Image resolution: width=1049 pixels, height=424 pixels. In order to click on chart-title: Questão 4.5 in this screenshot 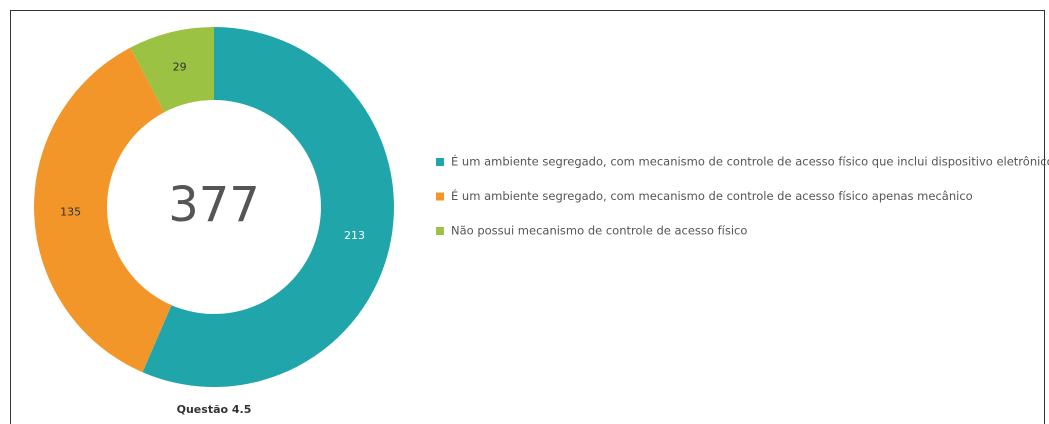, I will do `click(214, 409)`.